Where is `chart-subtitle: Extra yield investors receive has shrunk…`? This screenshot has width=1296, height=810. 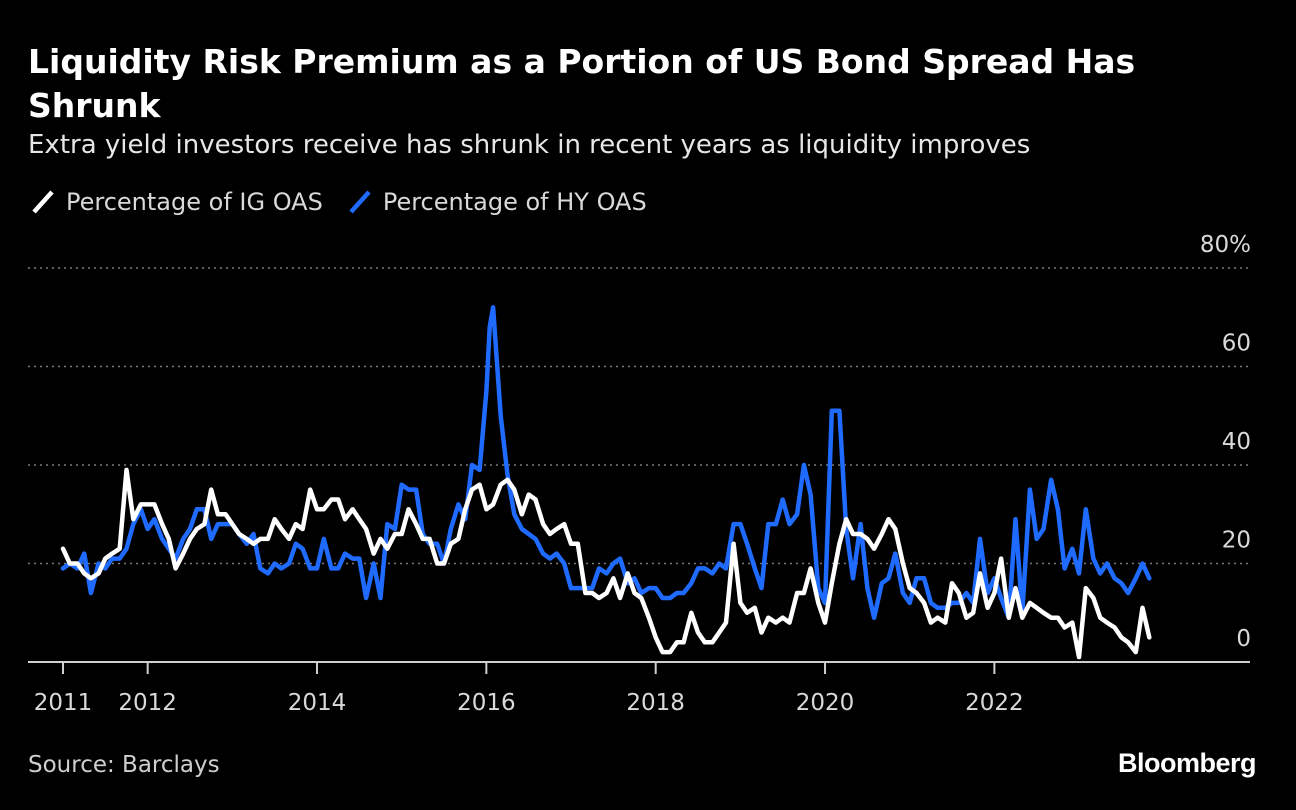 chart-subtitle: Extra yield investors receive has shrunk… is located at coordinates (529, 145).